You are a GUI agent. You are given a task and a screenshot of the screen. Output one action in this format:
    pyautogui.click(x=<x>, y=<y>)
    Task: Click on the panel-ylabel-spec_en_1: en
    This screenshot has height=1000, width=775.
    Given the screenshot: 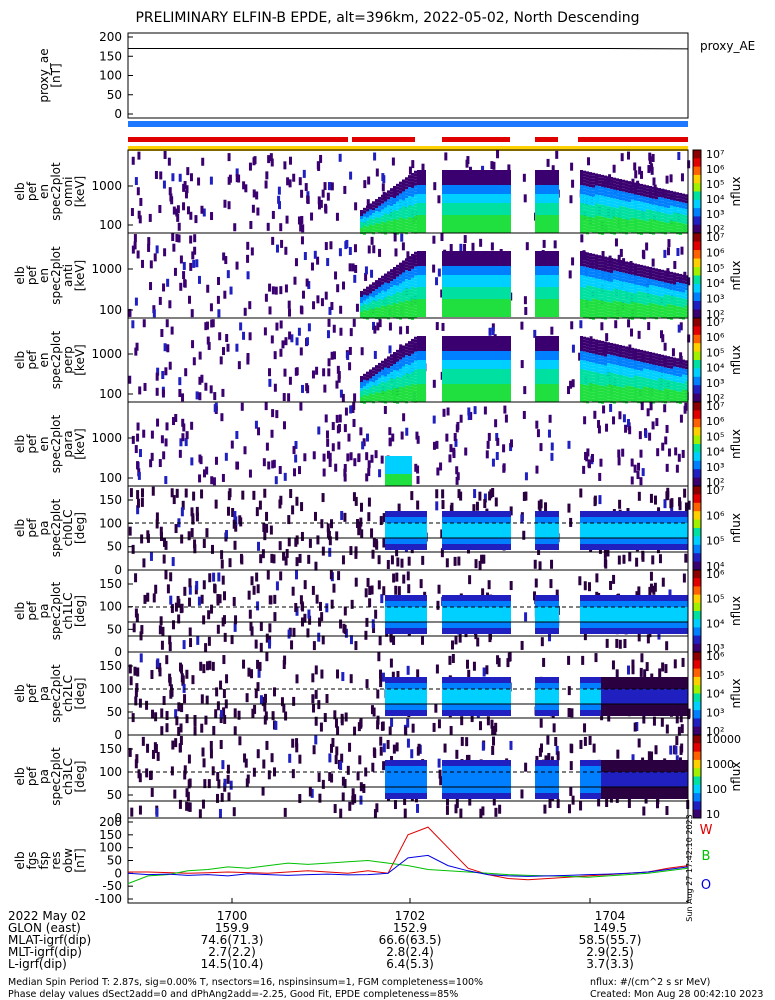 What is the action you would take?
    pyautogui.click(x=44, y=191)
    